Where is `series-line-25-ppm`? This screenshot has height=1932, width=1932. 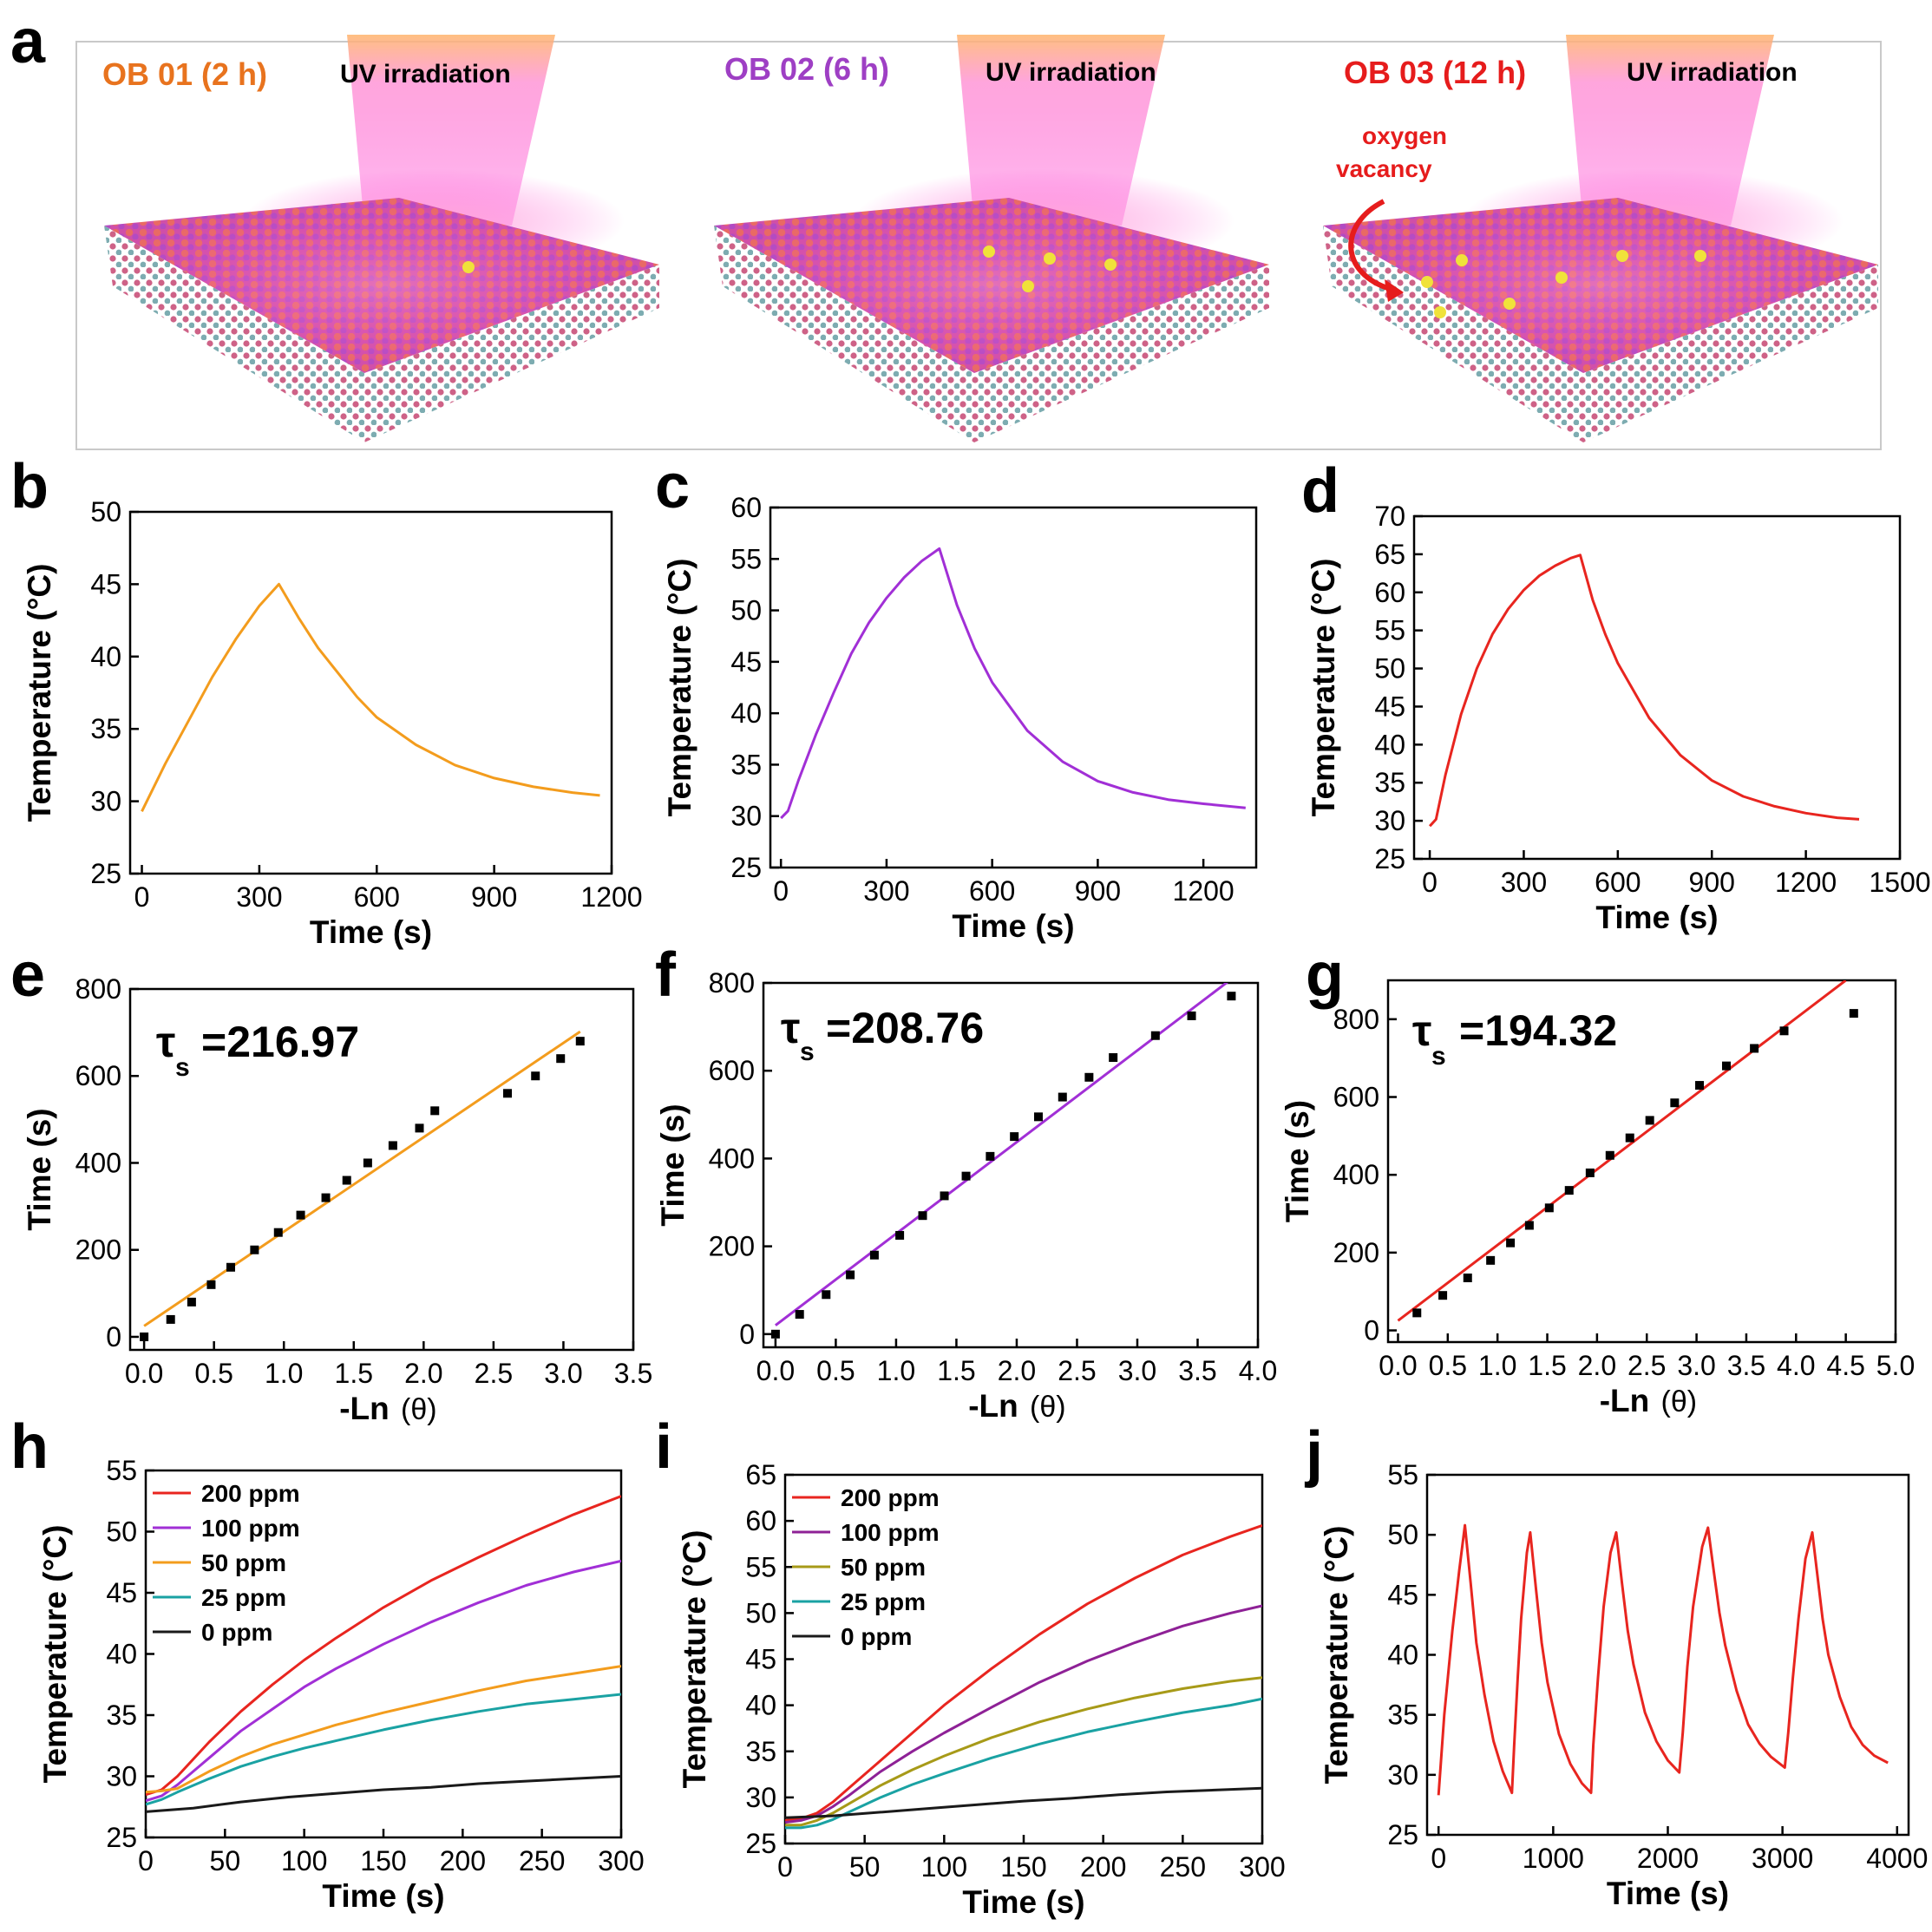 series-line-25-ppm is located at coordinates (383, 1750).